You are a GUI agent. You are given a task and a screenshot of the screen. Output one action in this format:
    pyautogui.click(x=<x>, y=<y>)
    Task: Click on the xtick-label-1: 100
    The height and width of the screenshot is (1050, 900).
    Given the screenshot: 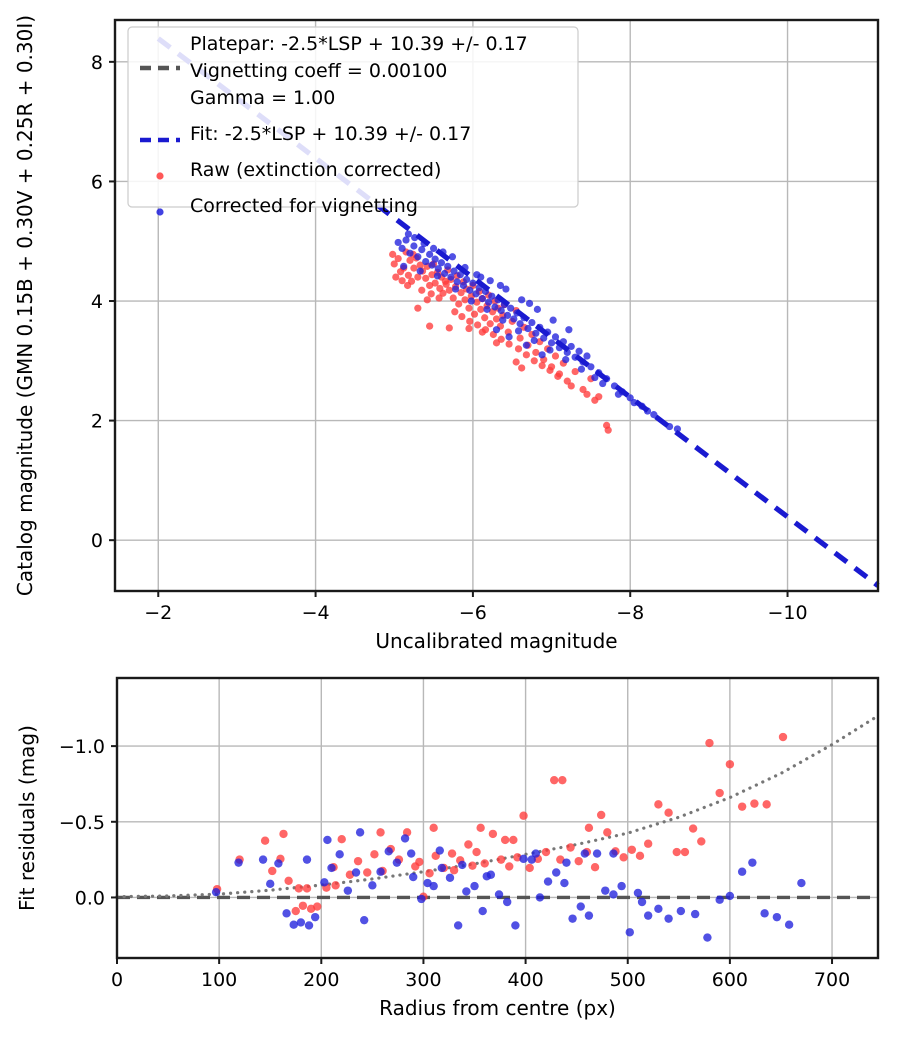 What is the action you would take?
    pyautogui.click(x=219, y=980)
    